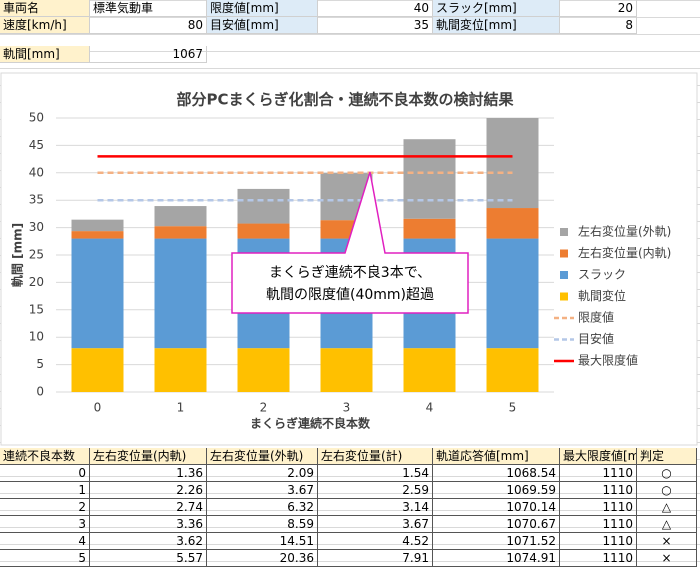  Describe the element at coordinates (262, 524) in the screenshot. I see `cell: 8.59` at that location.